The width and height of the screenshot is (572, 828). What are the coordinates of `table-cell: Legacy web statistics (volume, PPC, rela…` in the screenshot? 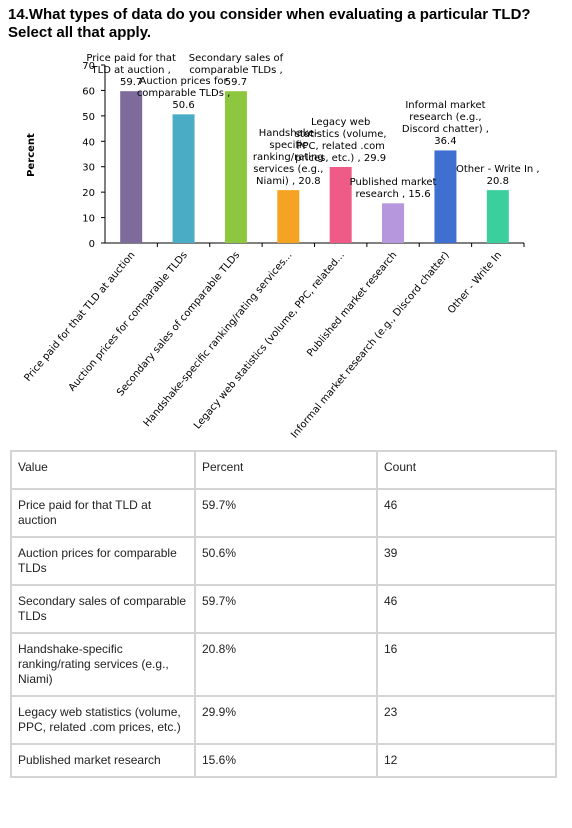 It's located at (103, 720).